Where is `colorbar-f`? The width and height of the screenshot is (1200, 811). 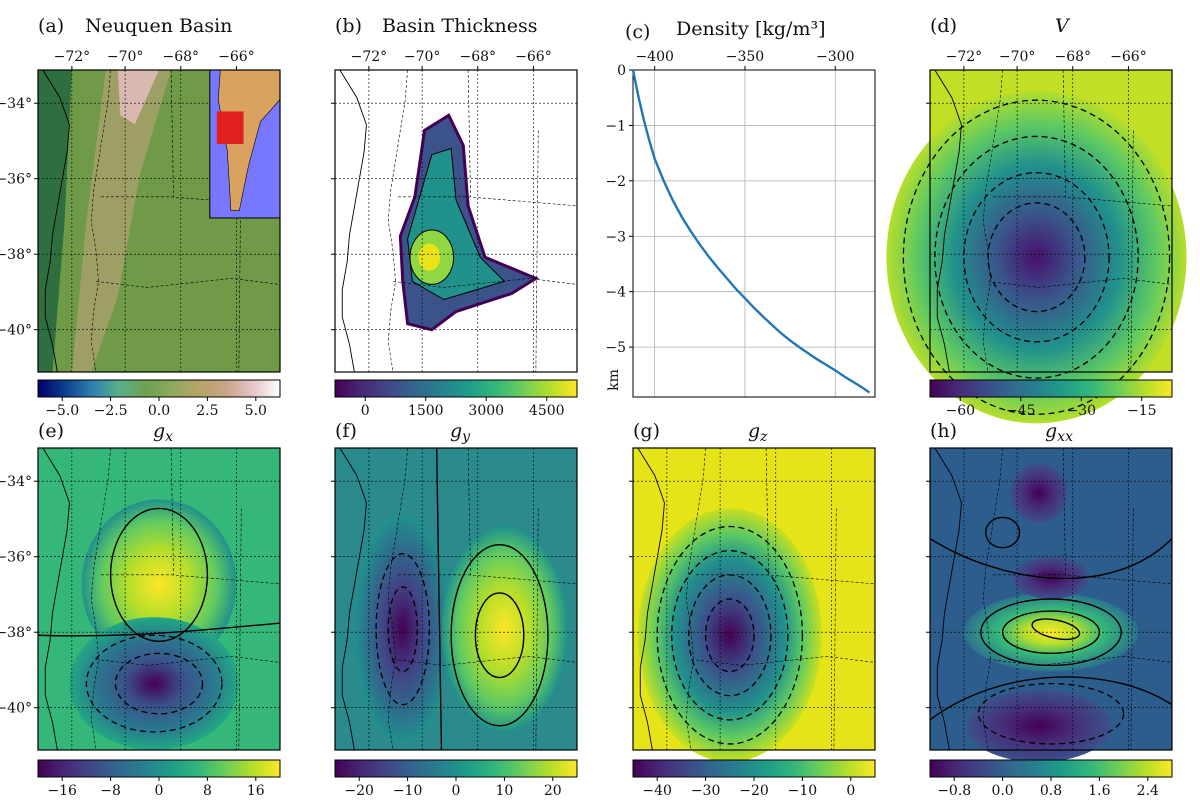
colorbar-f is located at coordinates (456, 768).